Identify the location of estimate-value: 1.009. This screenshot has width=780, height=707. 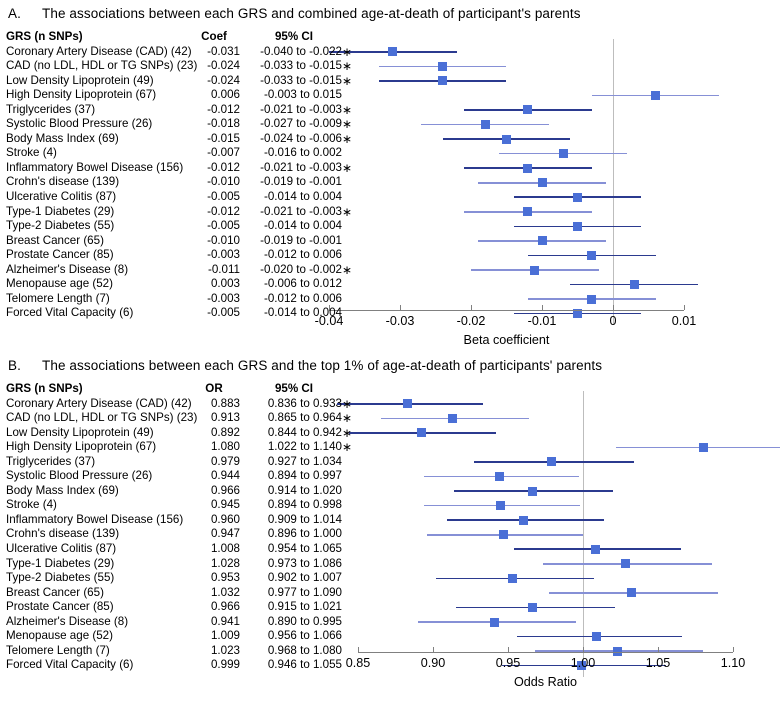
(225, 636).